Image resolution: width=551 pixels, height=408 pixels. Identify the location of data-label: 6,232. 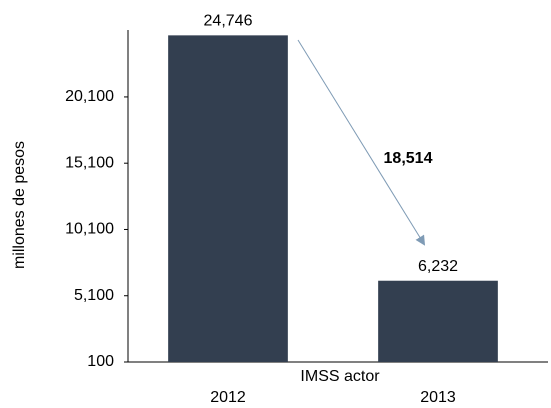
(438, 266).